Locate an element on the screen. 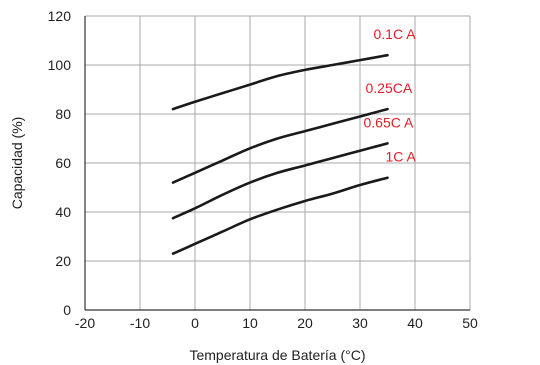 The height and width of the screenshot is (365, 540). series-label: 0.65C A is located at coordinates (389, 122).